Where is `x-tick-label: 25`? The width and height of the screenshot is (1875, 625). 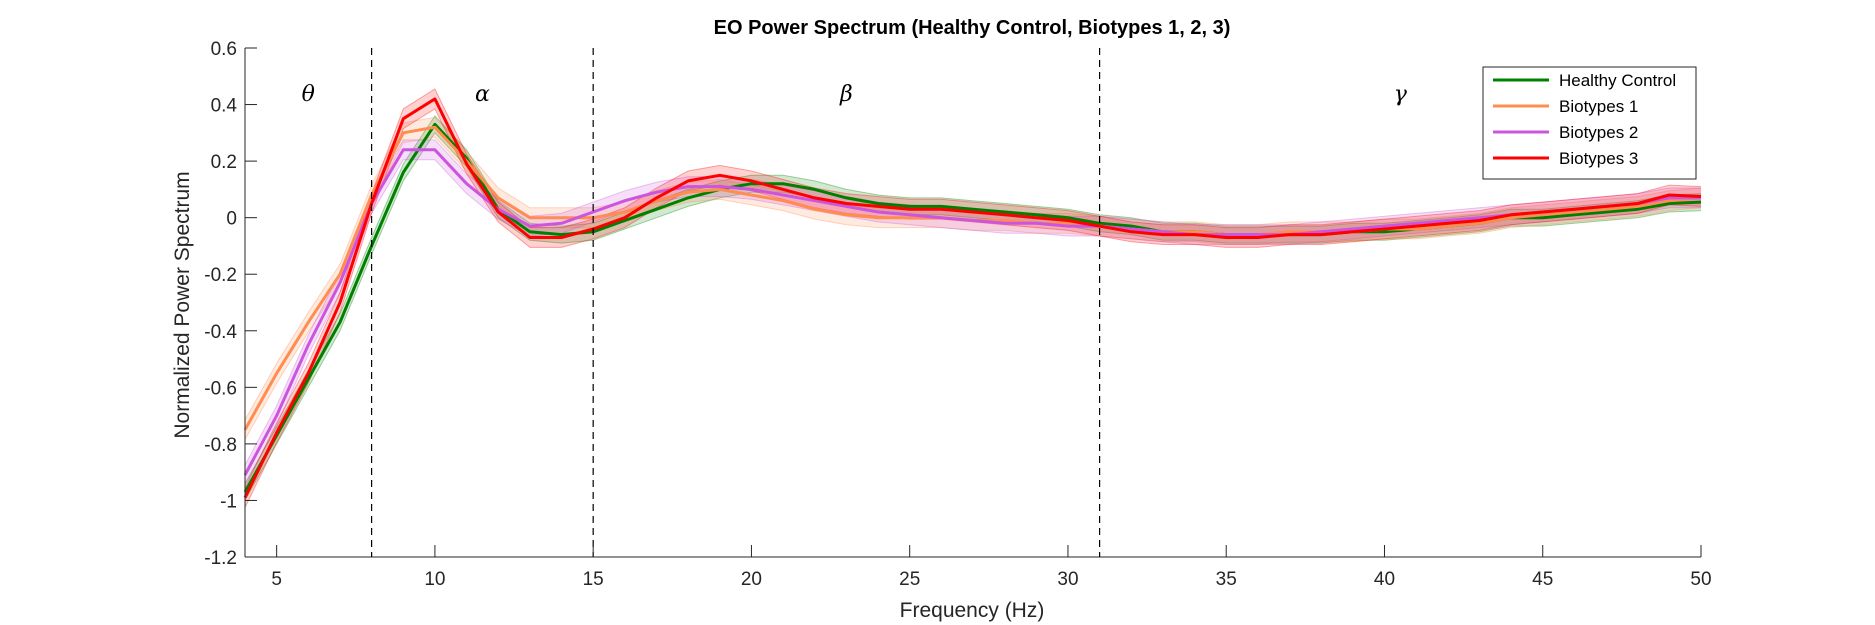 x-tick-label: 25 is located at coordinates (909, 579).